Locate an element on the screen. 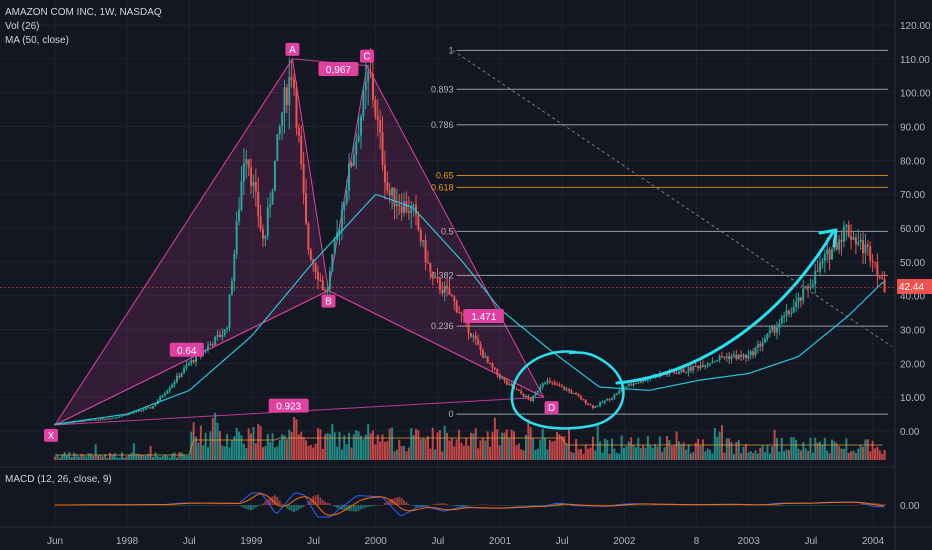  pattern-point-badge is located at coordinates (328, 301).